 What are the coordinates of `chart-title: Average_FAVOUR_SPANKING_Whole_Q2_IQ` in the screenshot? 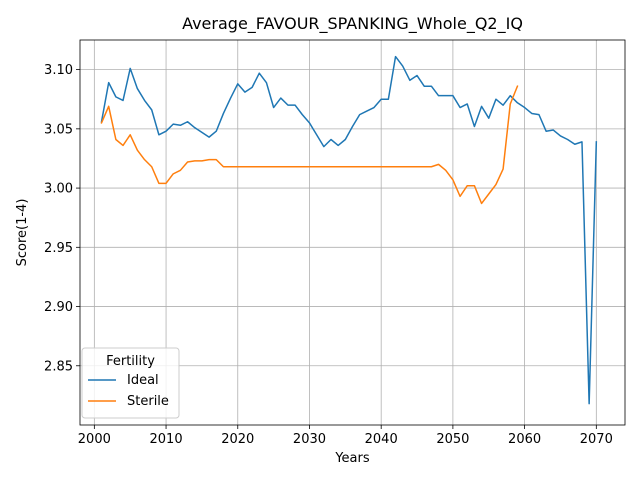 It's located at (352, 24).